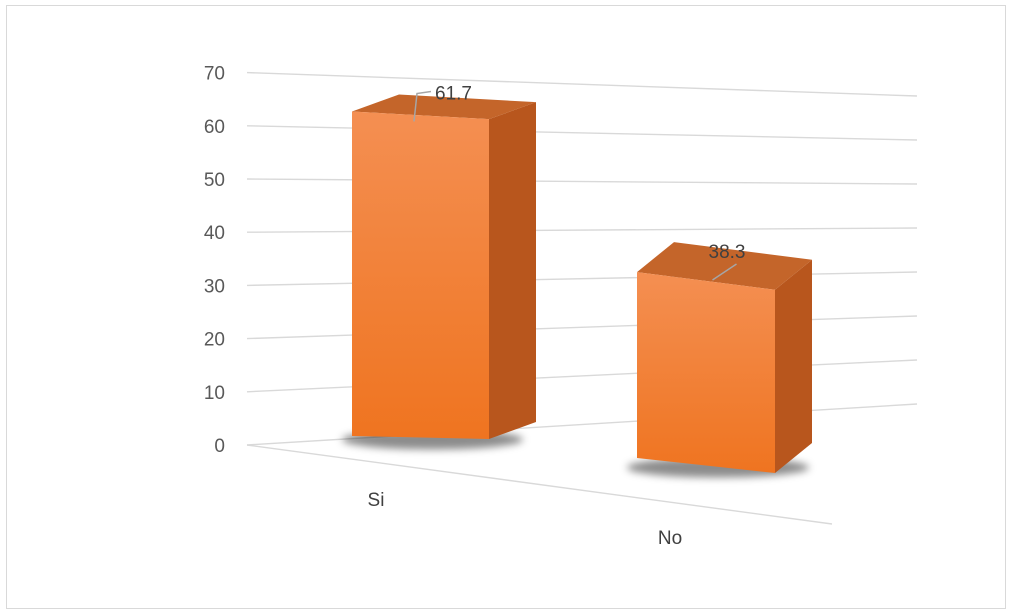 Image resolution: width=1013 pixels, height=615 pixels. Describe the element at coordinates (376, 500) in the screenshot. I see `x-category-label: Si` at that location.